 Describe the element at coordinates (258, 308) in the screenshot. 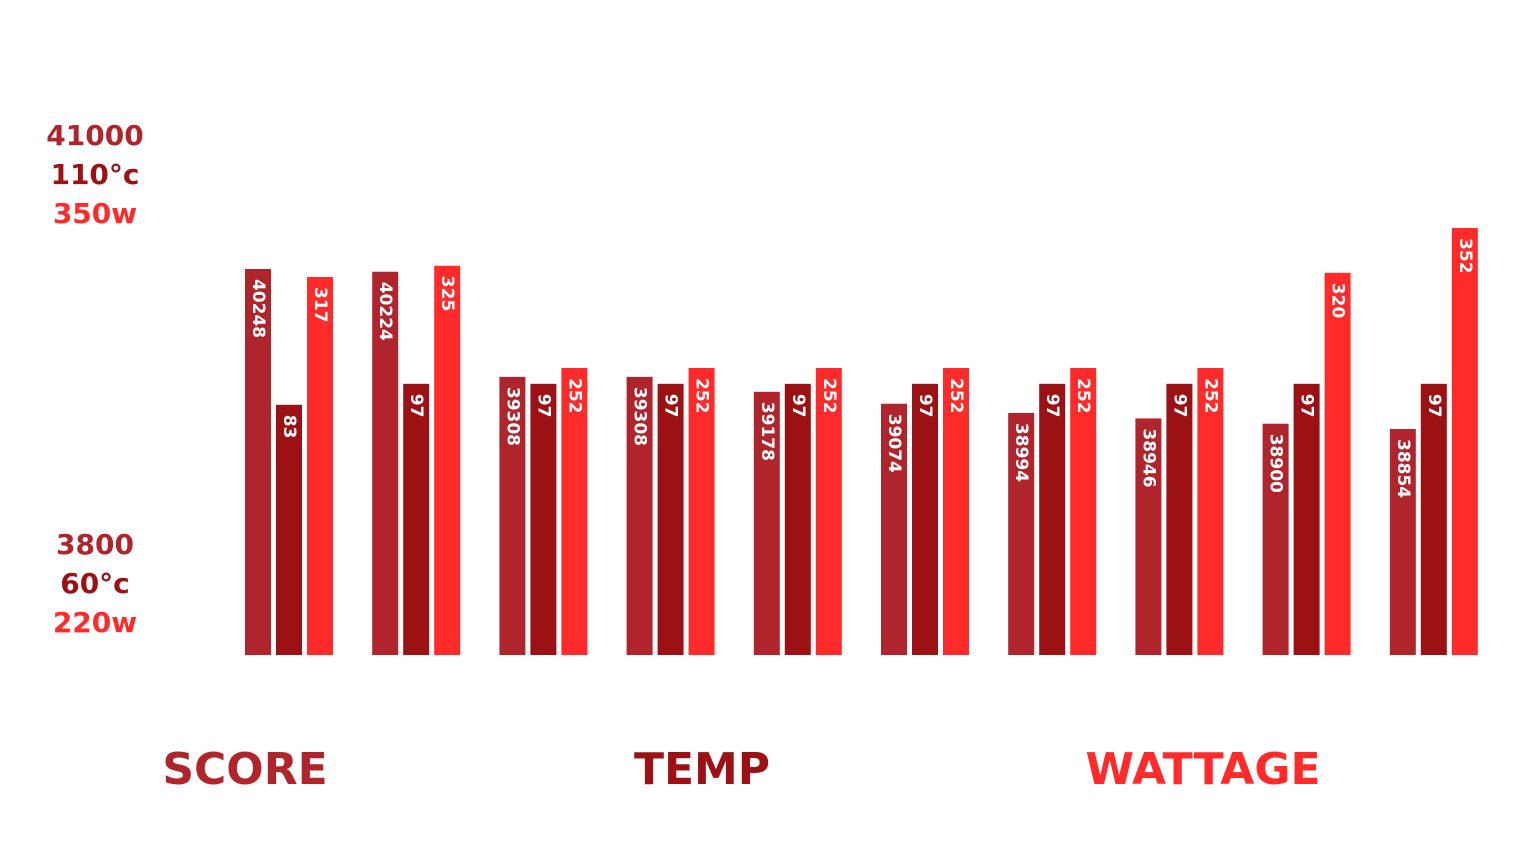

I see `value-label: 40248` at that location.